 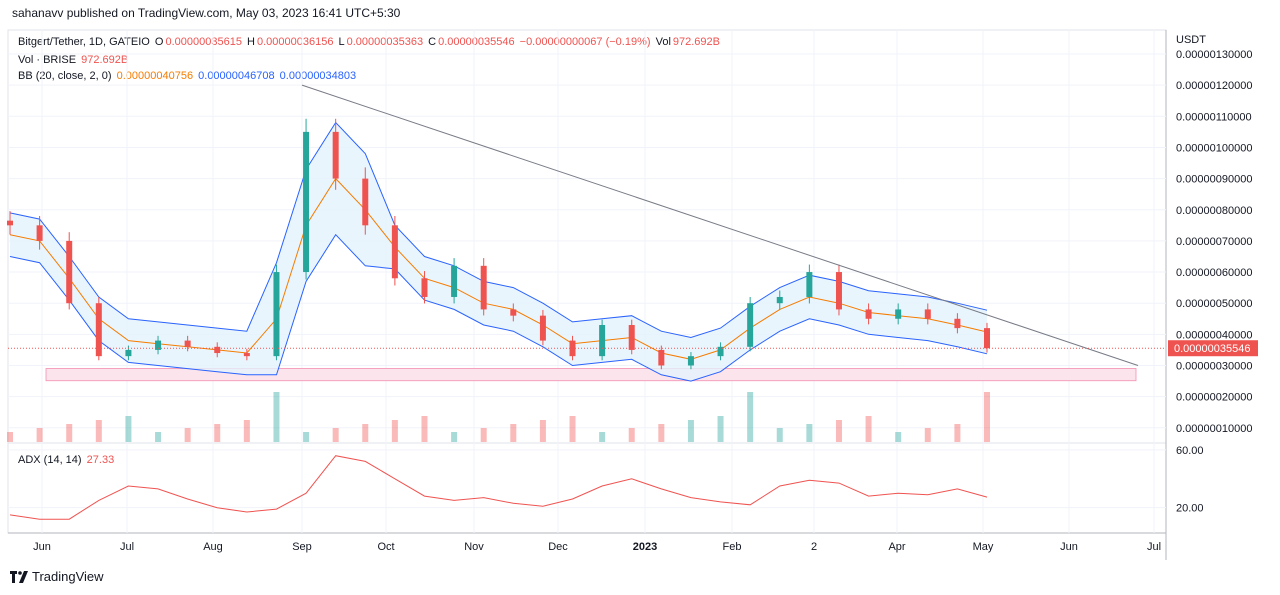 I want to click on low-value: 0.00000035363, so click(x=385, y=42).